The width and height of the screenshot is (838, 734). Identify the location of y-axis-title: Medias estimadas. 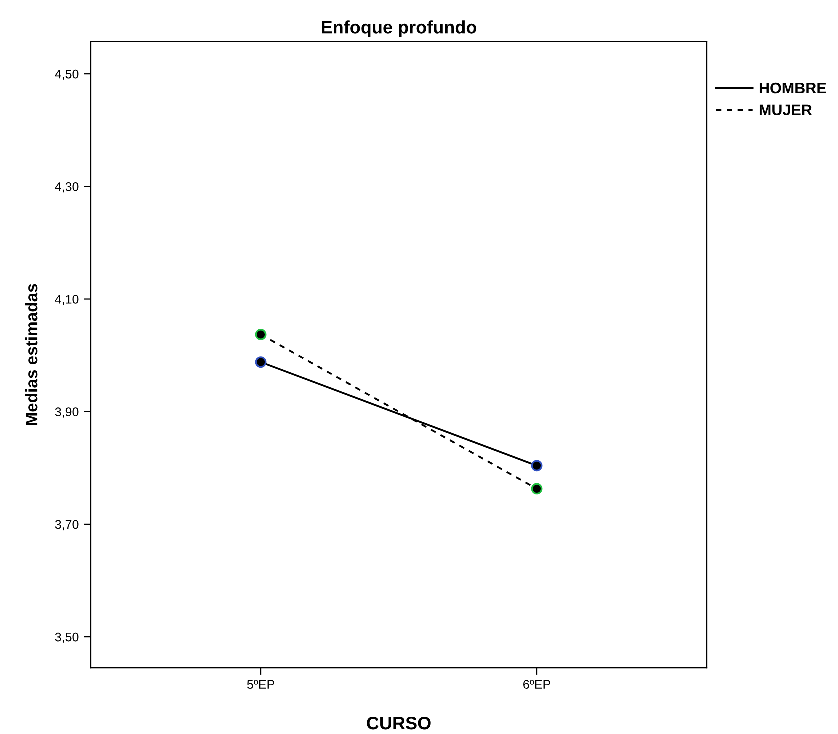
(31, 355).